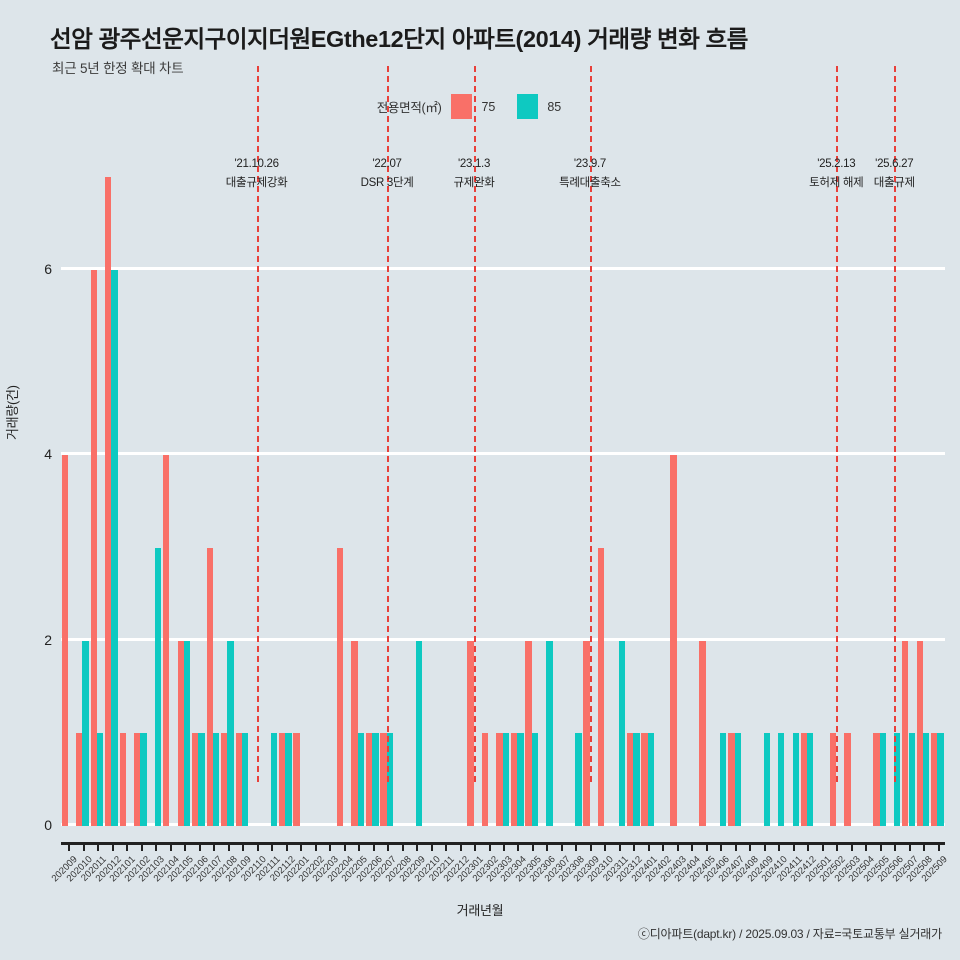 The image size is (960, 960). Describe the element at coordinates (836, 182) in the screenshot. I see `annotation-text: 토허제 해제` at that location.